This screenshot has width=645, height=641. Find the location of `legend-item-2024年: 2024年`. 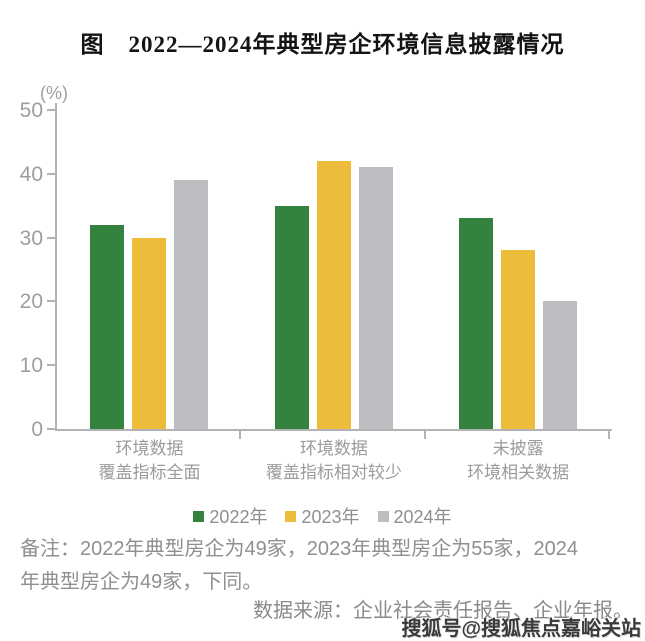

legend-item-2024年: 2024年 is located at coordinates (414, 516).